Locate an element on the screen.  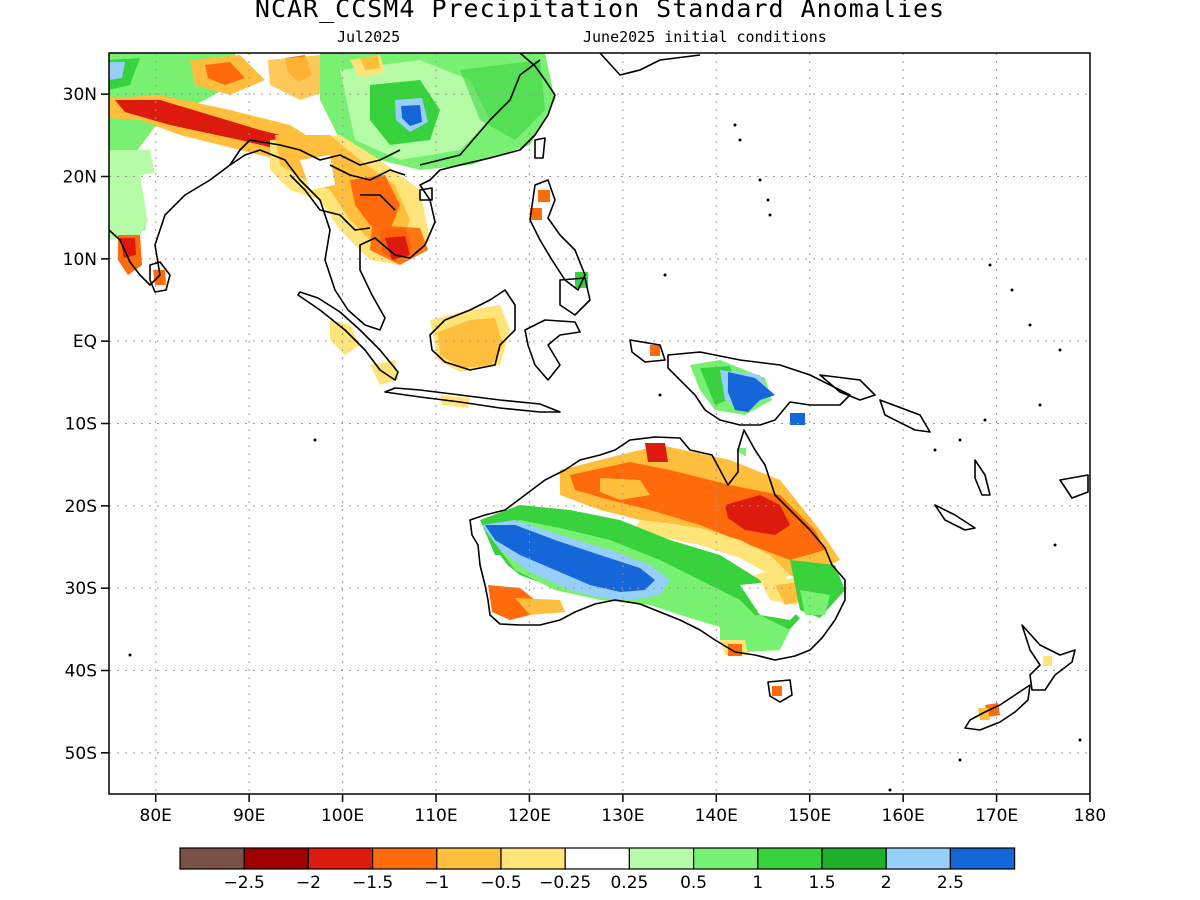
coast-japan-south is located at coordinates (650, 64).